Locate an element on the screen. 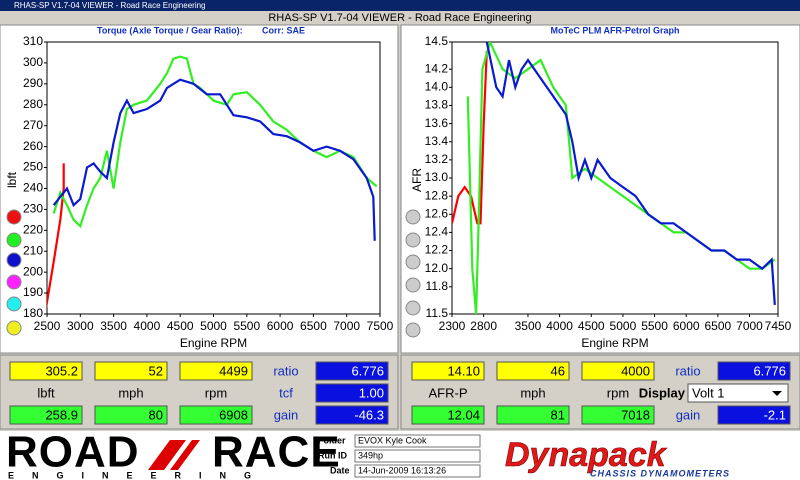 This screenshot has height=480, width=800. y-tick-label: 13.4 is located at coordinates (437, 141).